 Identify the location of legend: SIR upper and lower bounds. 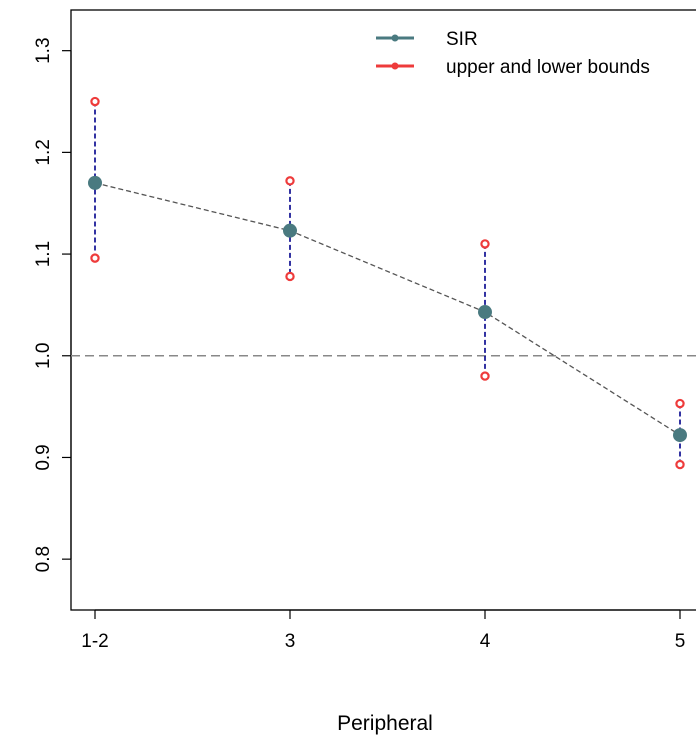
(513, 53).